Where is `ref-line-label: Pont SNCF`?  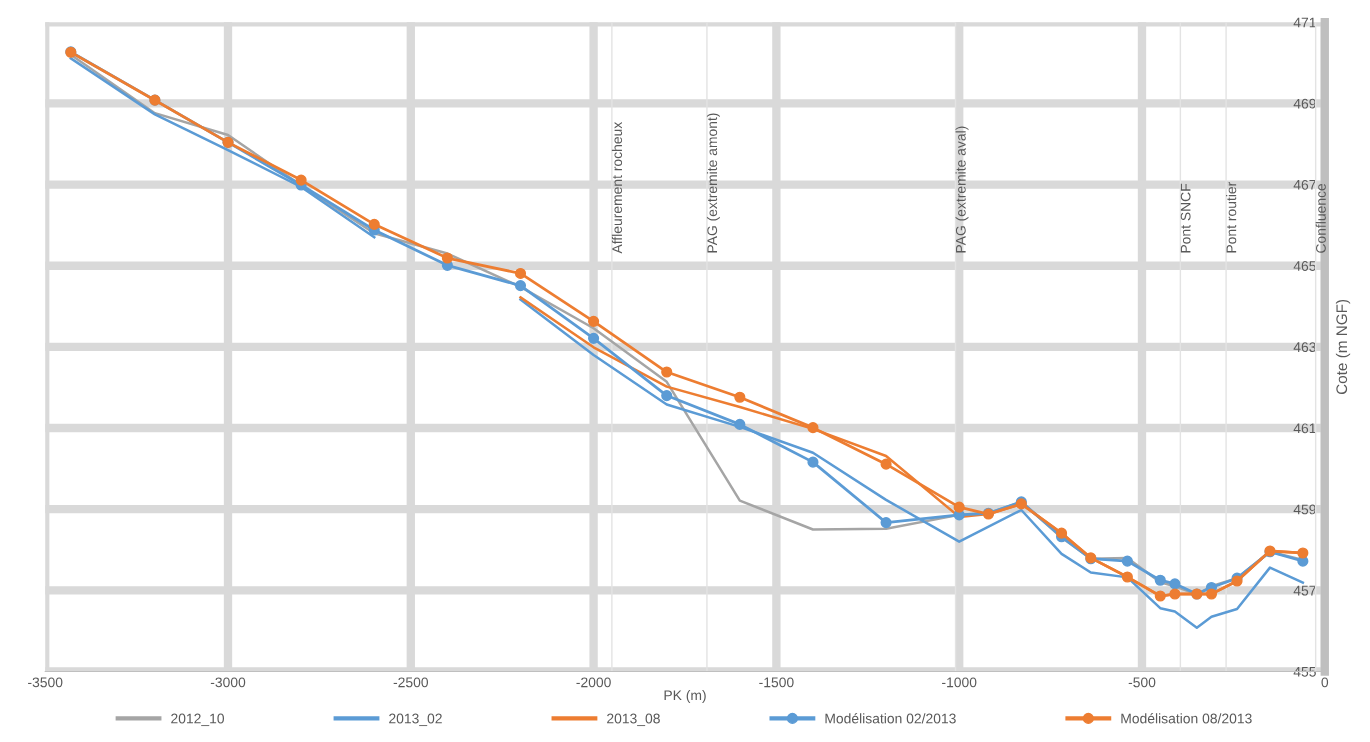
ref-line-label: Pont SNCF is located at coordinates (1185, 218).